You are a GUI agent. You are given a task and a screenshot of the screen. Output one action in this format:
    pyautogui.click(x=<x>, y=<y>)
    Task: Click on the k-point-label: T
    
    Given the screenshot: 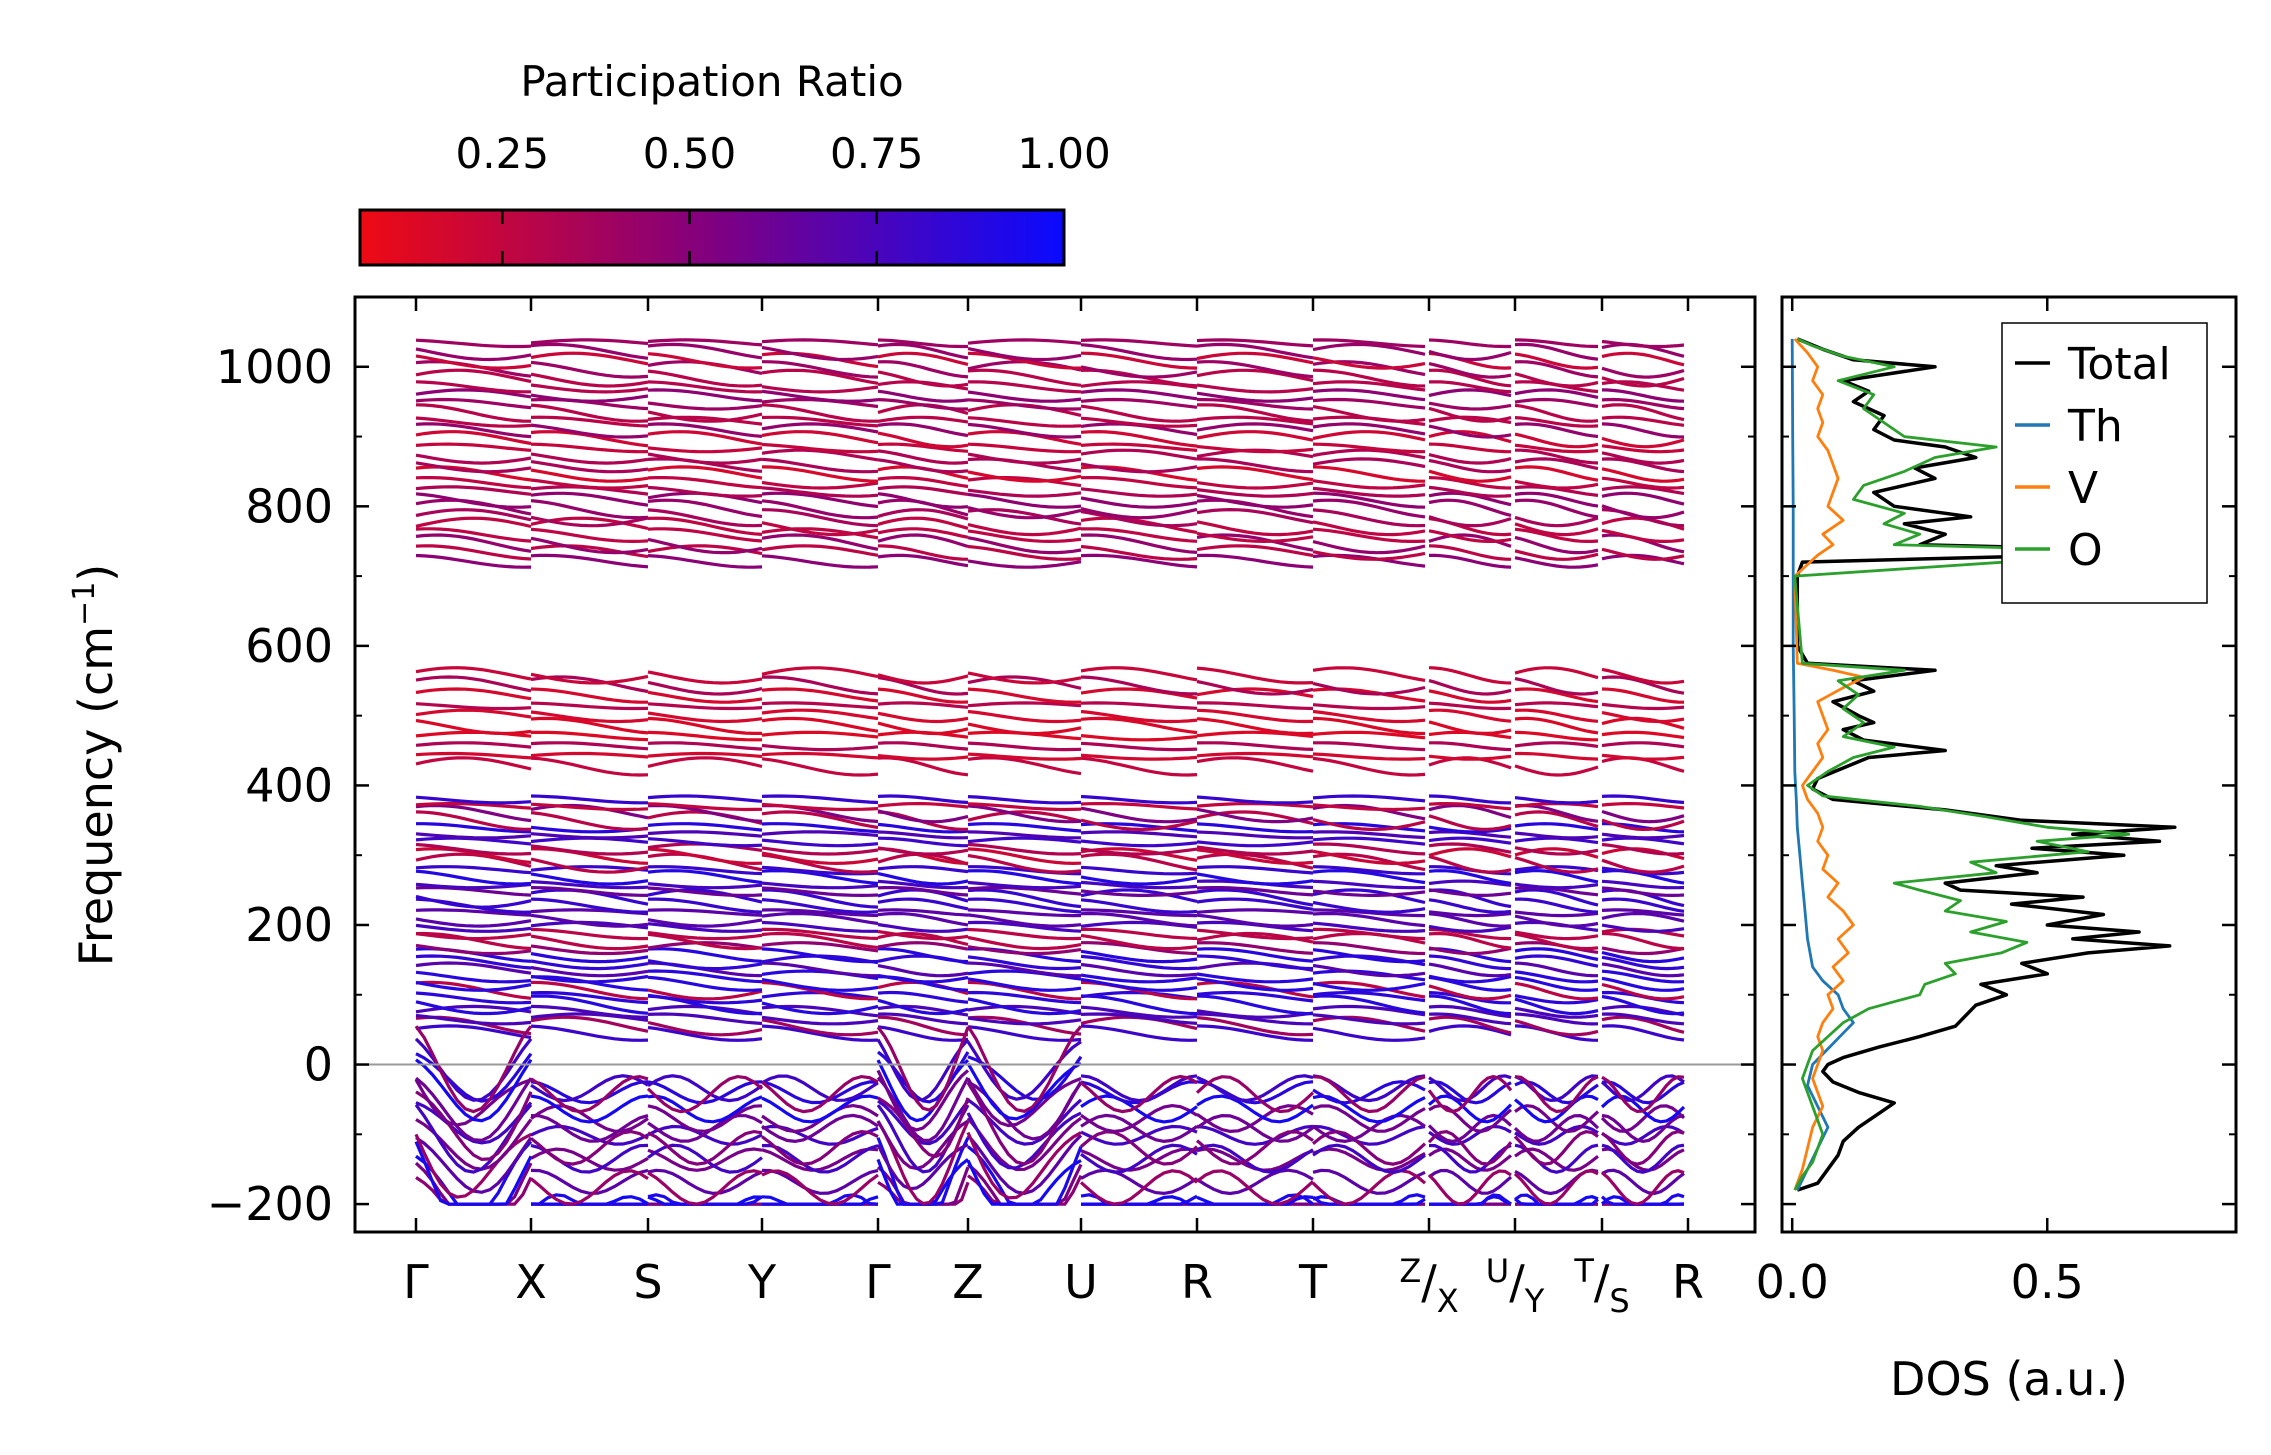 What is the action you would take?
    pyautogui.click(x=1313, y=1282)
    